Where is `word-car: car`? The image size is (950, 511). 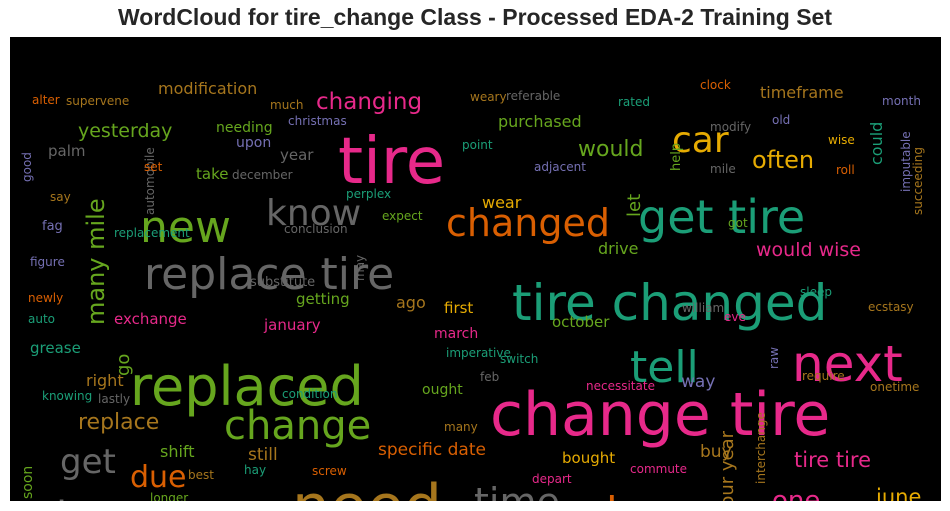
word-car: car is located at coordinates (700, 140).